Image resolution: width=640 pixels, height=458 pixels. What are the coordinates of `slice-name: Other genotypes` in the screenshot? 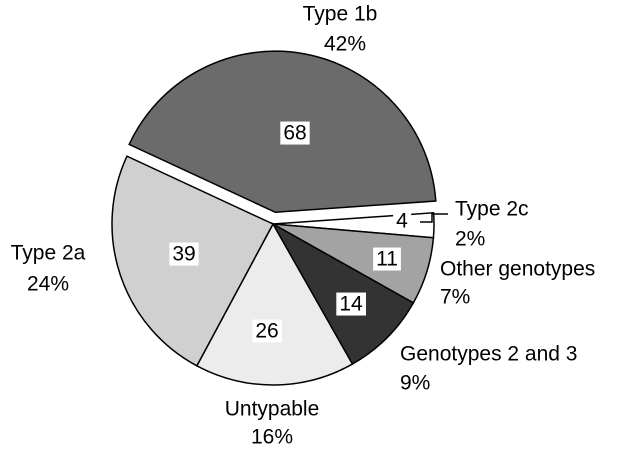 It's located at (517, 269).